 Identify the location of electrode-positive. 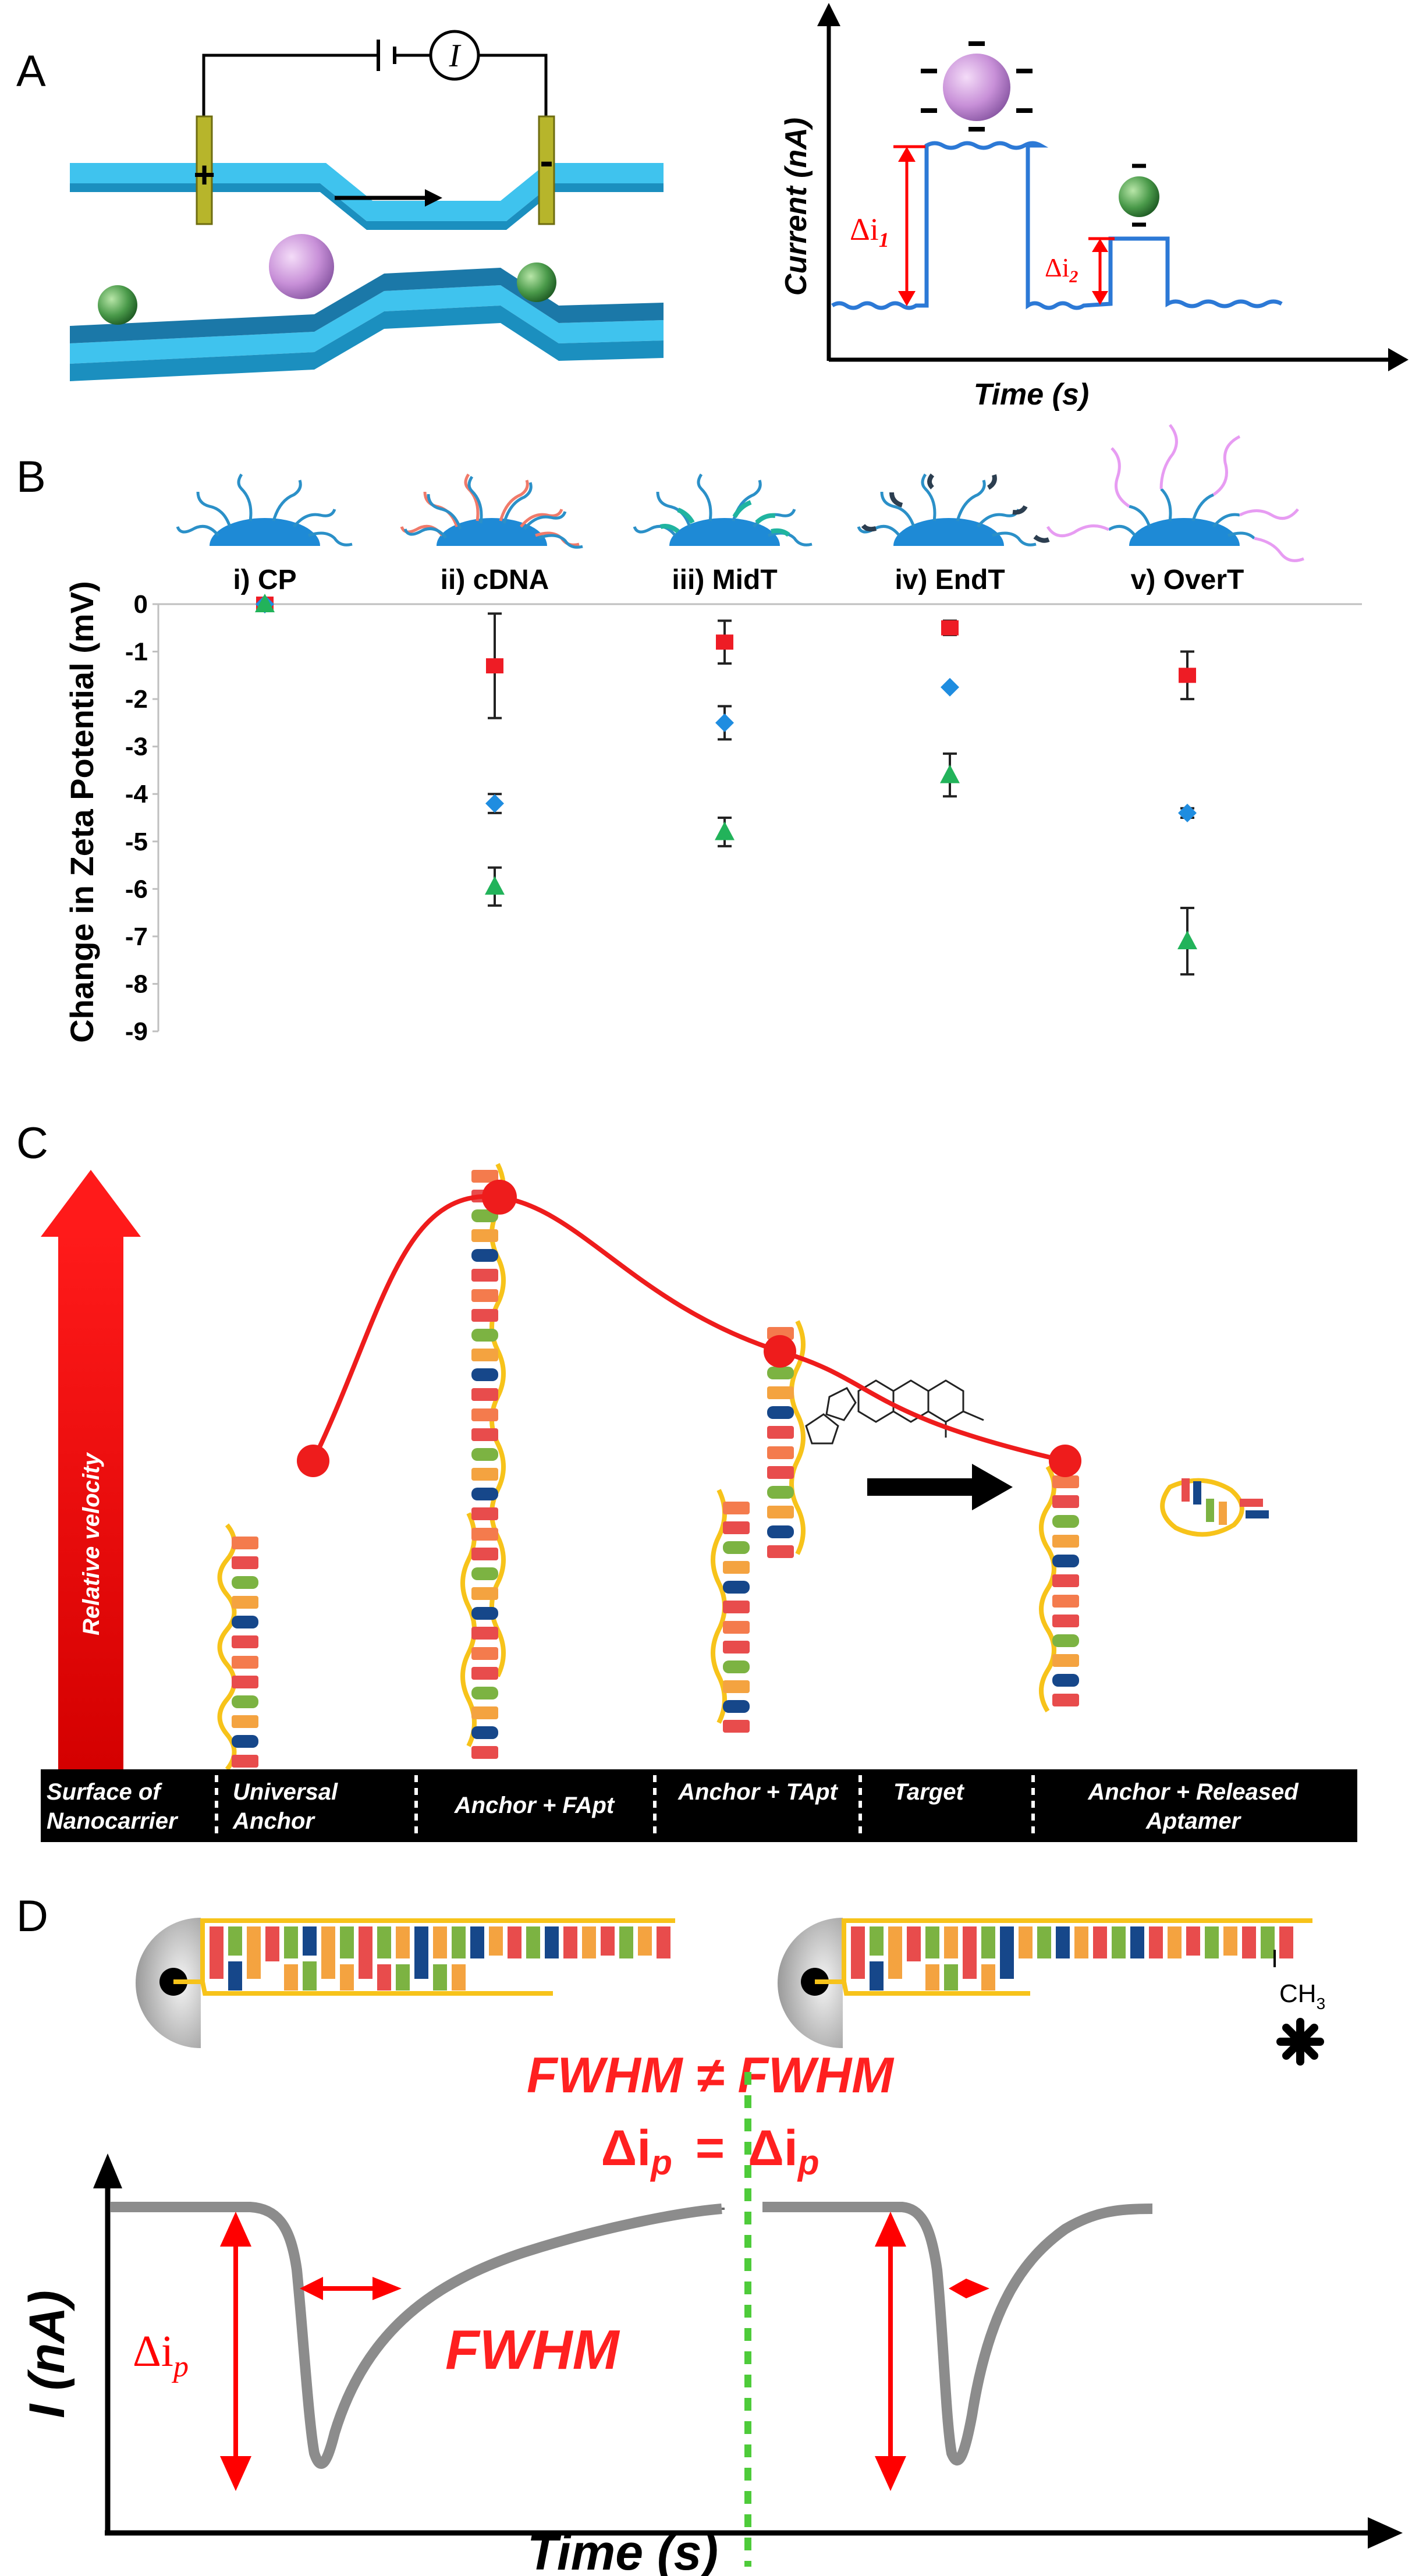
(204, 170).